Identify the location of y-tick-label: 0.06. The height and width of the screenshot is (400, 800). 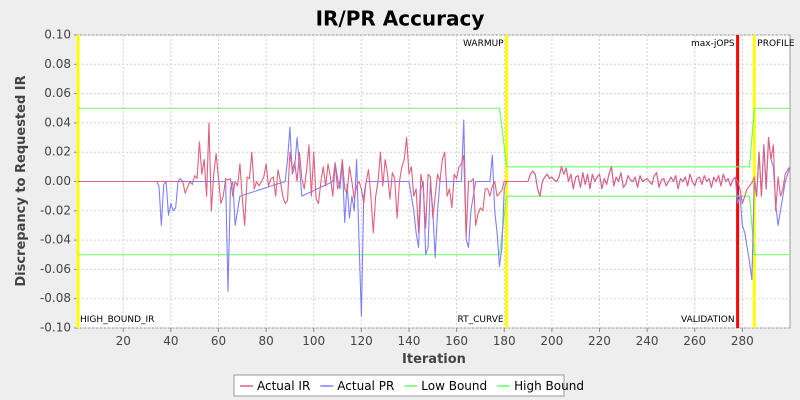
(57, 93).